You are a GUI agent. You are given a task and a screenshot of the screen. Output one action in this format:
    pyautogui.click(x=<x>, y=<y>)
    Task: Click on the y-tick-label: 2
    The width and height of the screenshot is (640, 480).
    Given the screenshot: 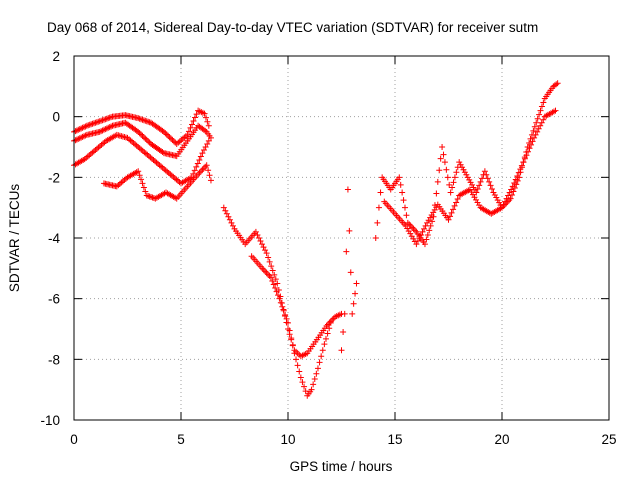 What is the action you would take?
    pyautogui.click(x=56, y=56)
    